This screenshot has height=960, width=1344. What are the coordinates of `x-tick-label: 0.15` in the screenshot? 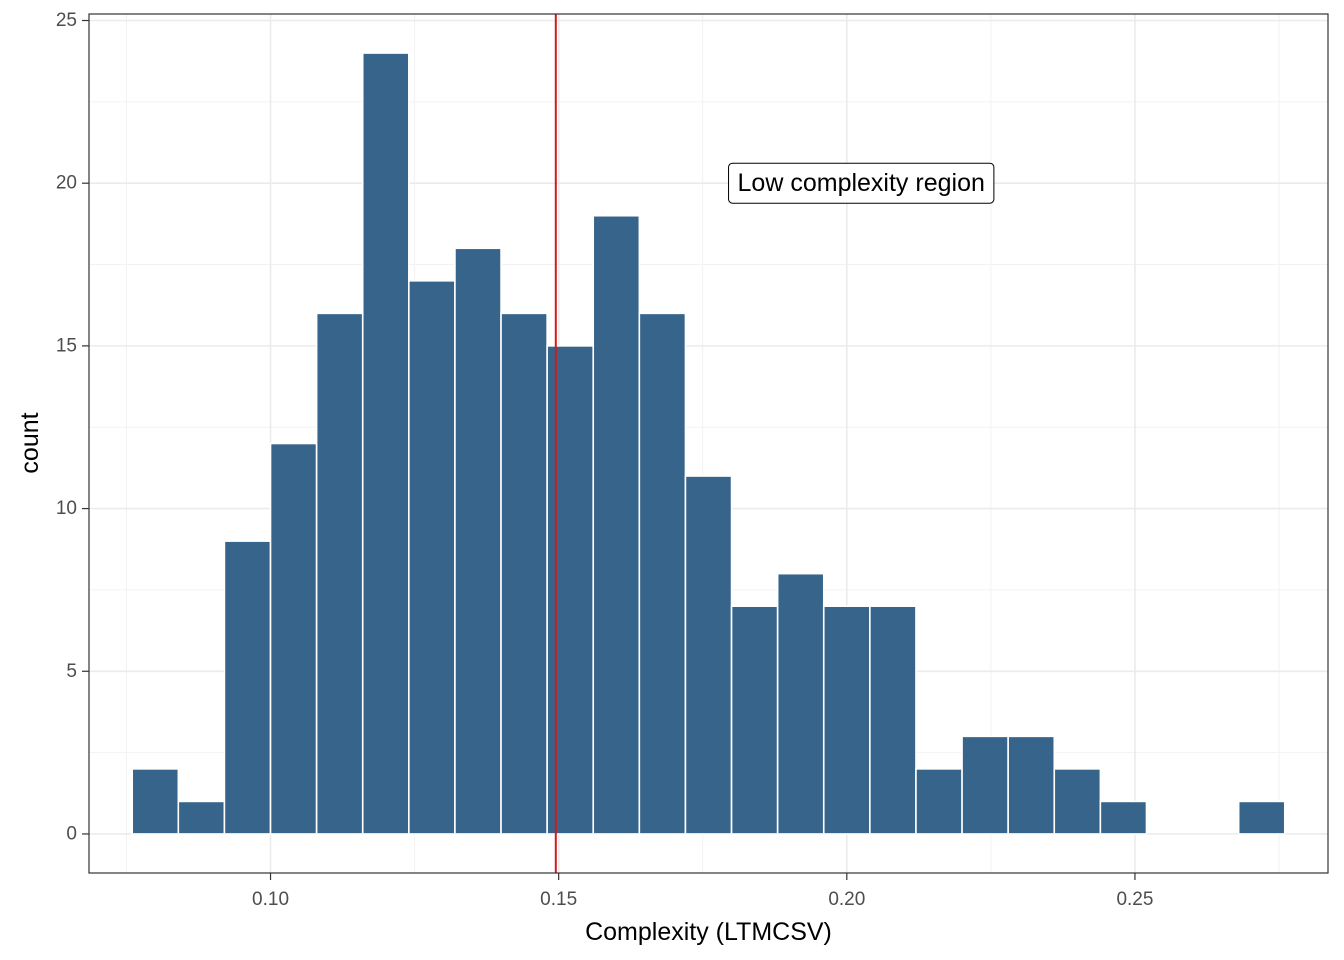 It's located at (558, 899).